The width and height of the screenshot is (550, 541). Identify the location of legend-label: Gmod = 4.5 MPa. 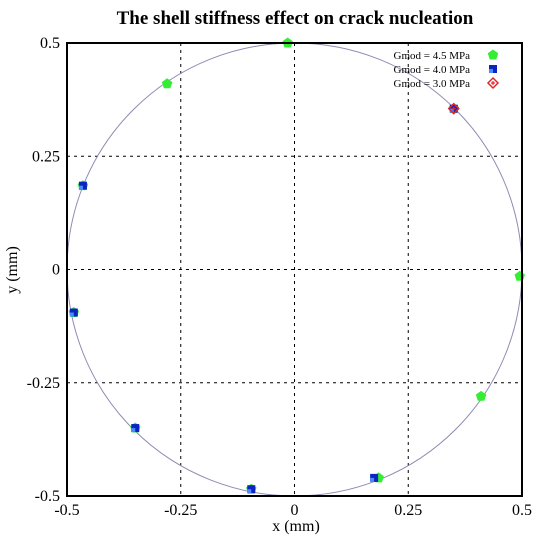
(432, 56).